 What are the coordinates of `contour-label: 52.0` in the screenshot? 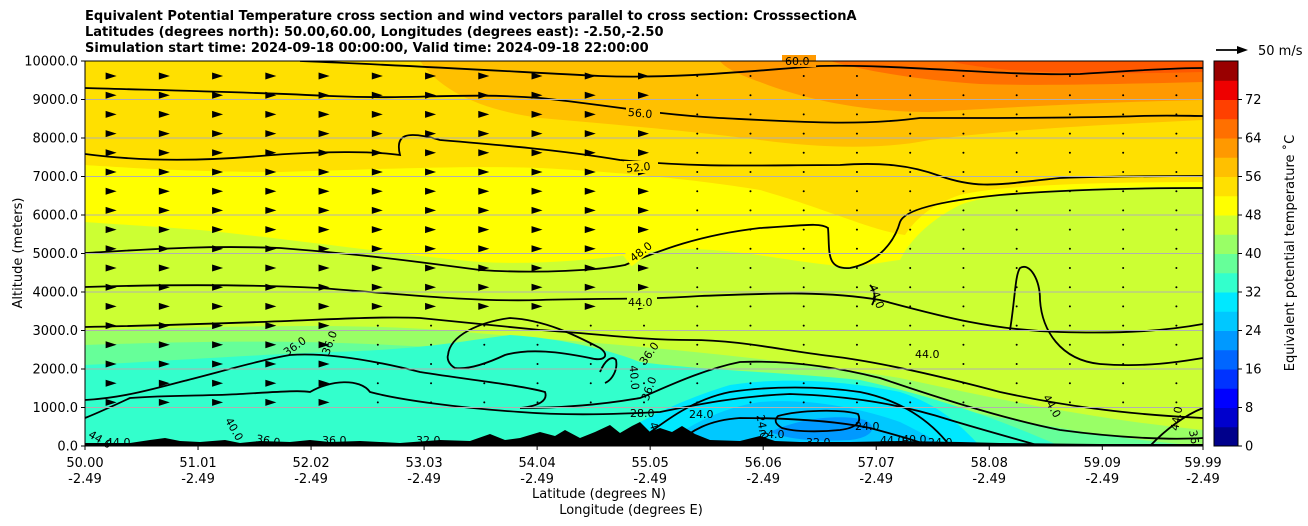 It's located at (638, 167).